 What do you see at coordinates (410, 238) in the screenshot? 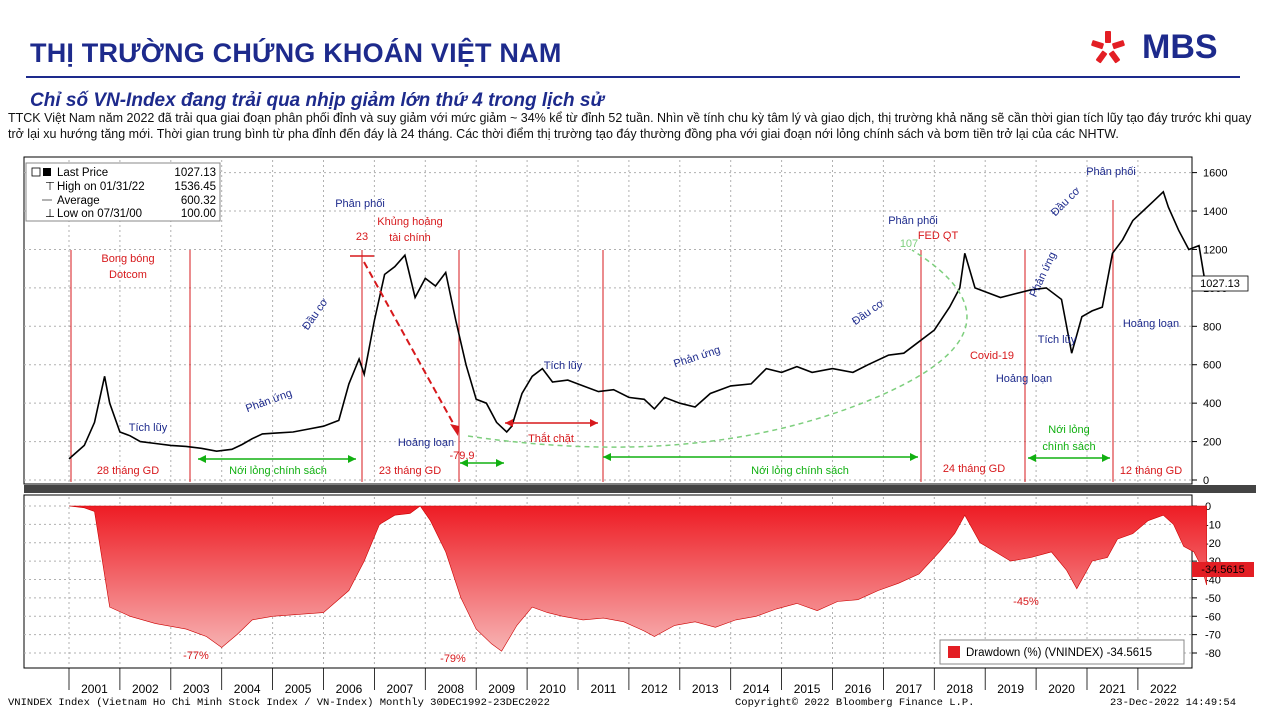
I see `annotation-label: tài chính` at bounding box center [410, 238].